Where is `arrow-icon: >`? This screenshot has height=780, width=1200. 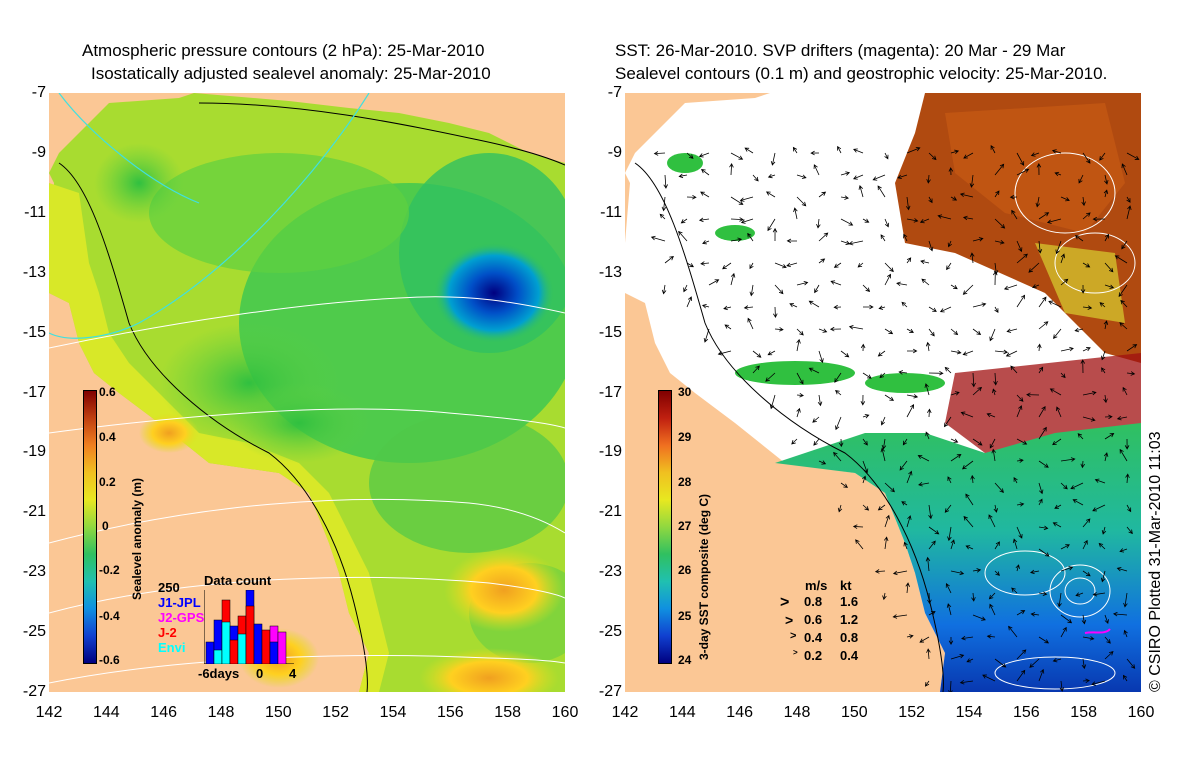
arrow-icon: > is located at coordinates (795, 652).